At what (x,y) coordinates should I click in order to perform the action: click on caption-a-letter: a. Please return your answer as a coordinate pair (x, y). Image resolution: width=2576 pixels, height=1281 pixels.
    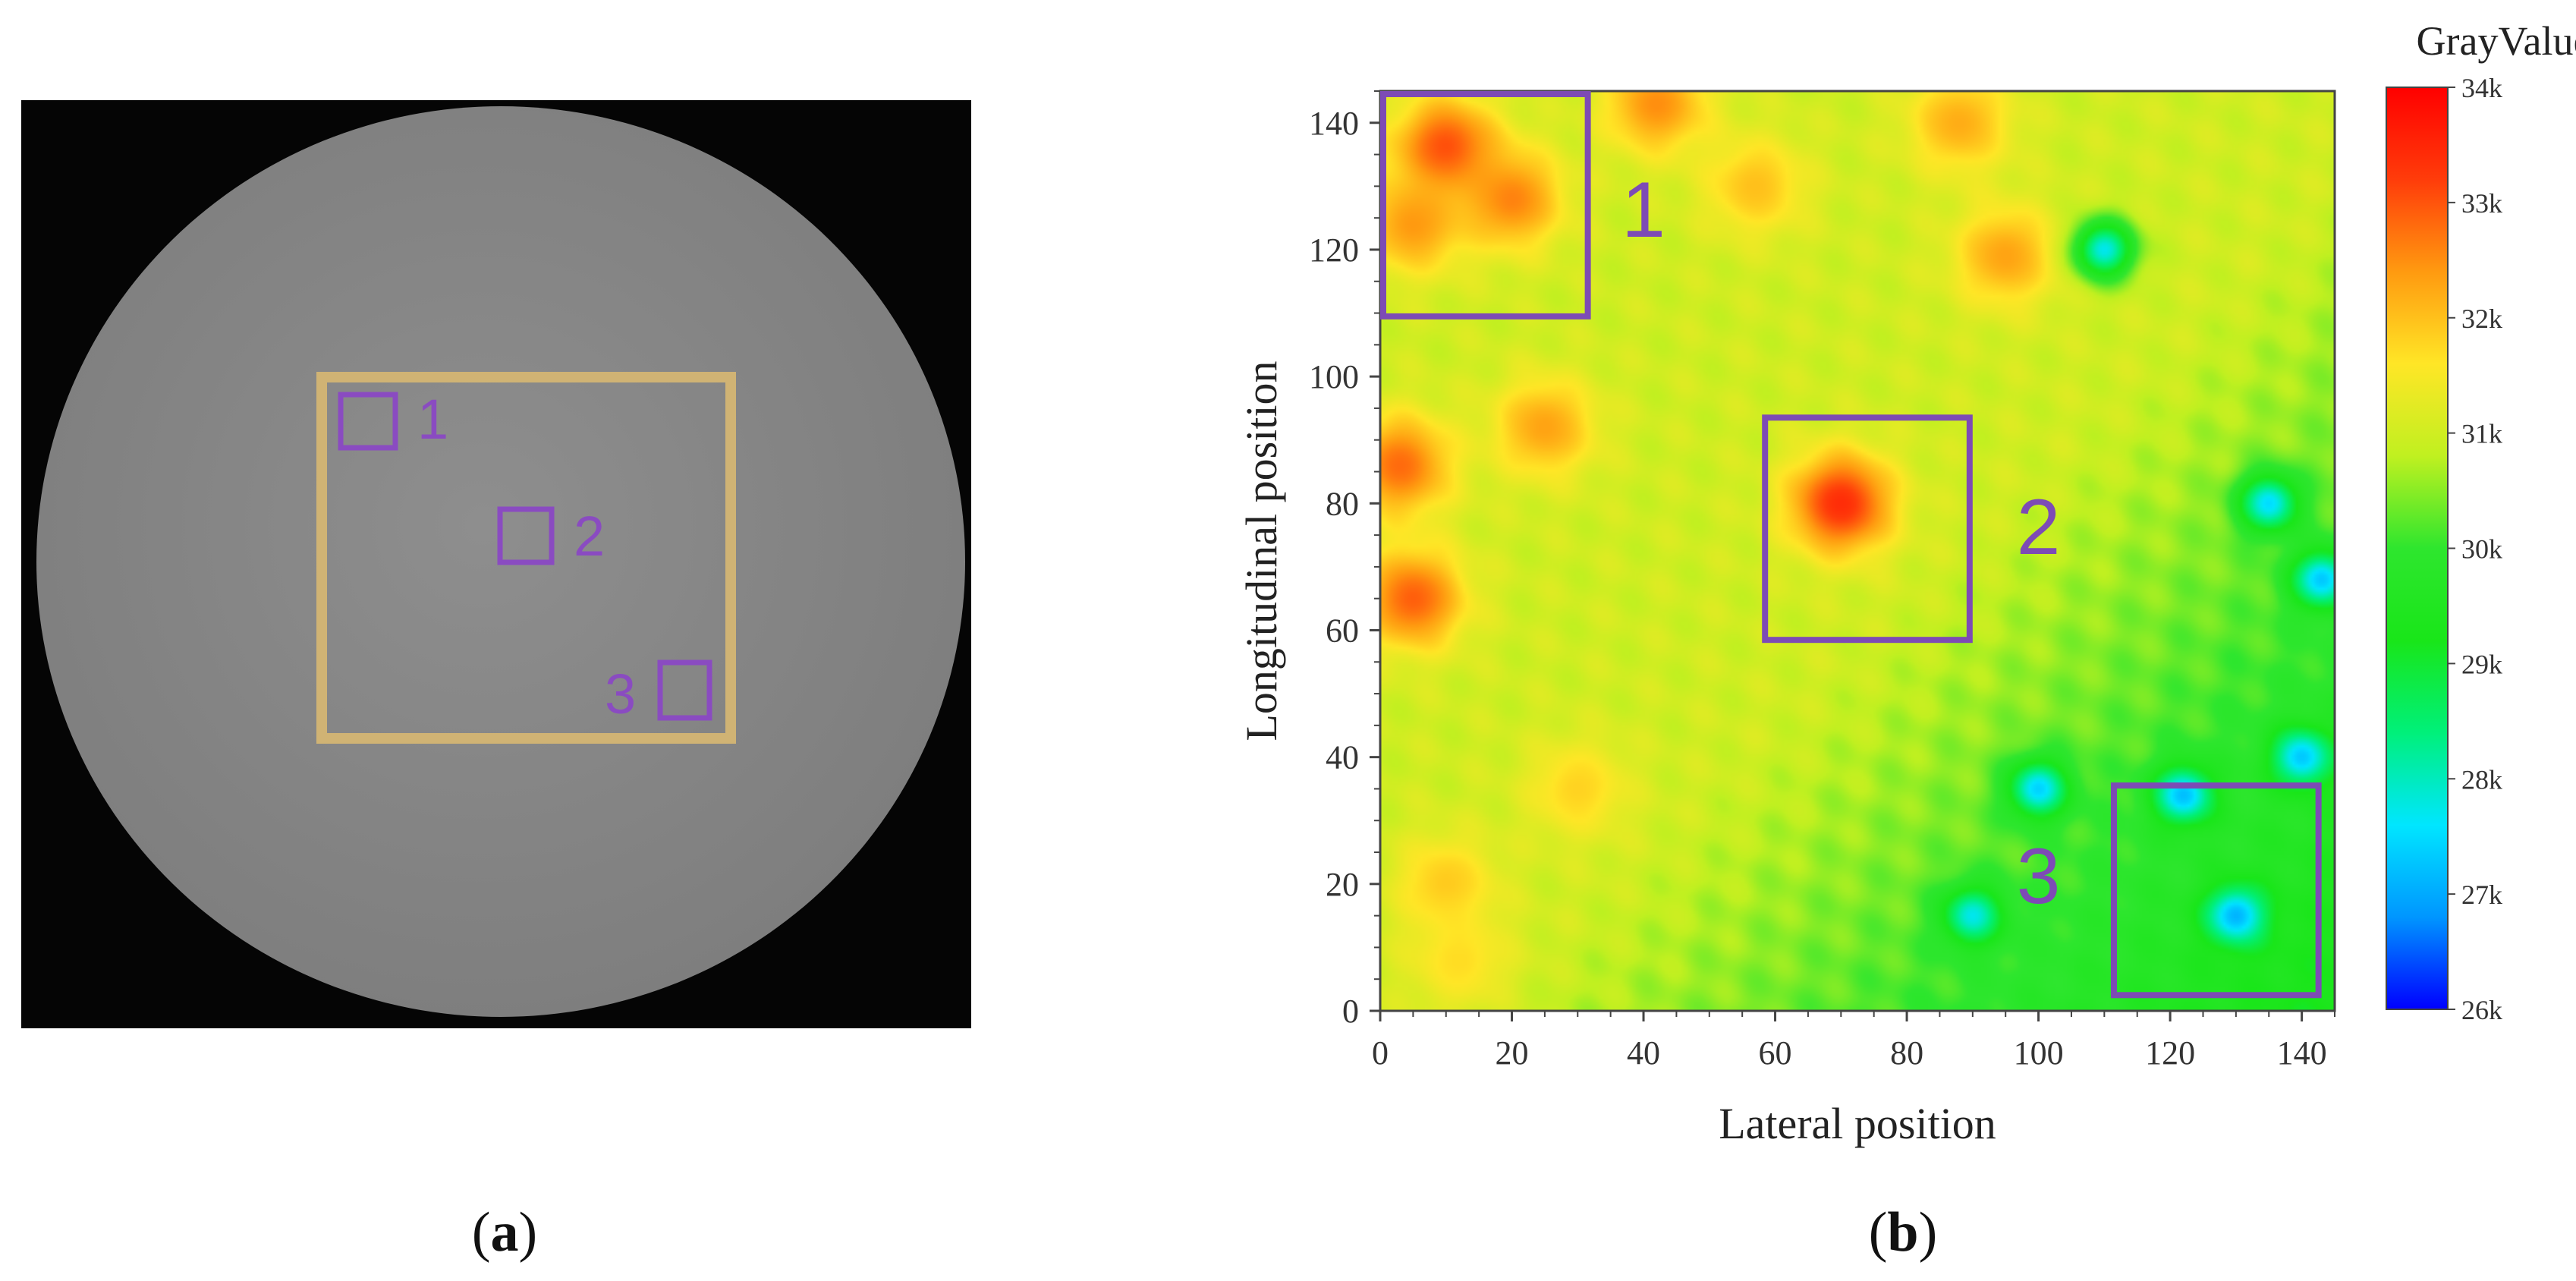
    Looking at the image, I should click on (505, 1232).